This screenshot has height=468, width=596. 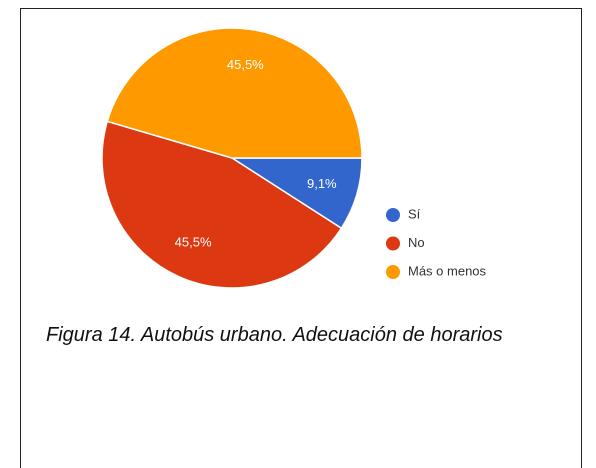 I want to click on legend-label: Sí, so click(x=414, y=213).